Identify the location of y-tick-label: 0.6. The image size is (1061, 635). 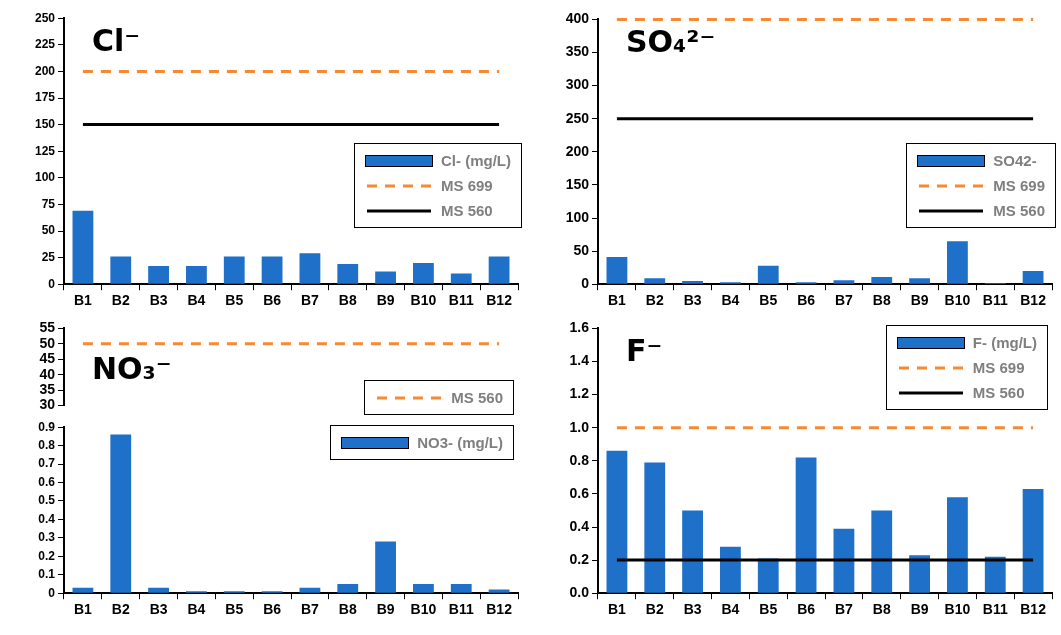
(47, 481).